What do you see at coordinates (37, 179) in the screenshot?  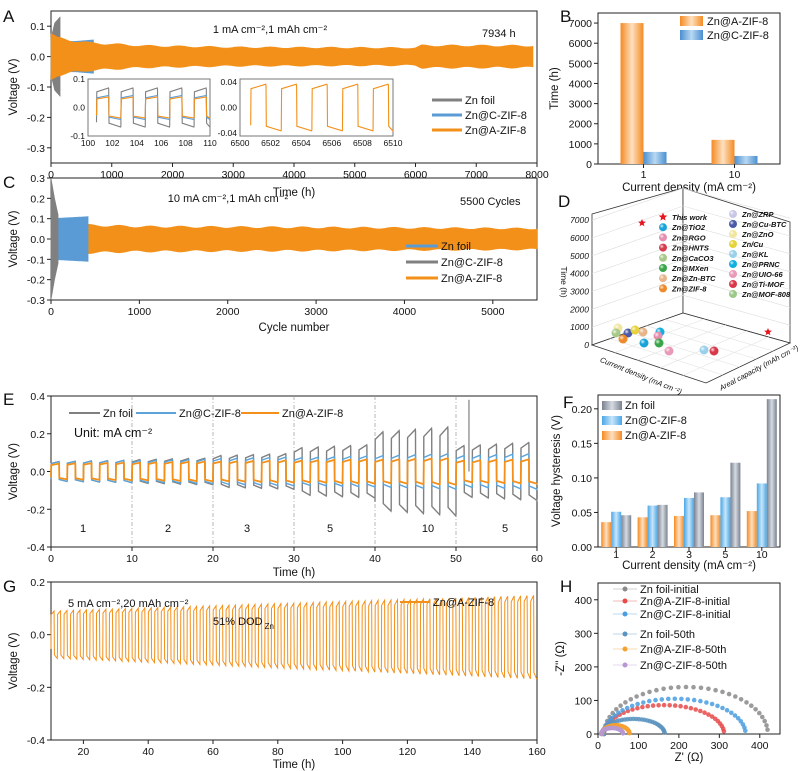 I see `y-tick-label: 0.3` at bounding box center [37, 179].